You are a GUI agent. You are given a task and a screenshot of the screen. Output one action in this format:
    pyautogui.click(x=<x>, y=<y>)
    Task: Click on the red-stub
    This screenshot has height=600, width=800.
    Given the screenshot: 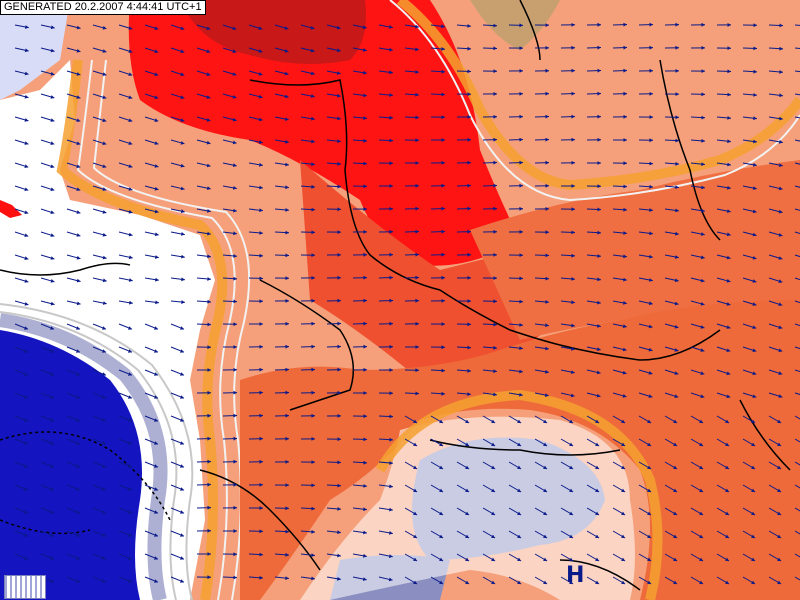 What is the action you would take?
    pyautogui.click(x=11, y=209)
    